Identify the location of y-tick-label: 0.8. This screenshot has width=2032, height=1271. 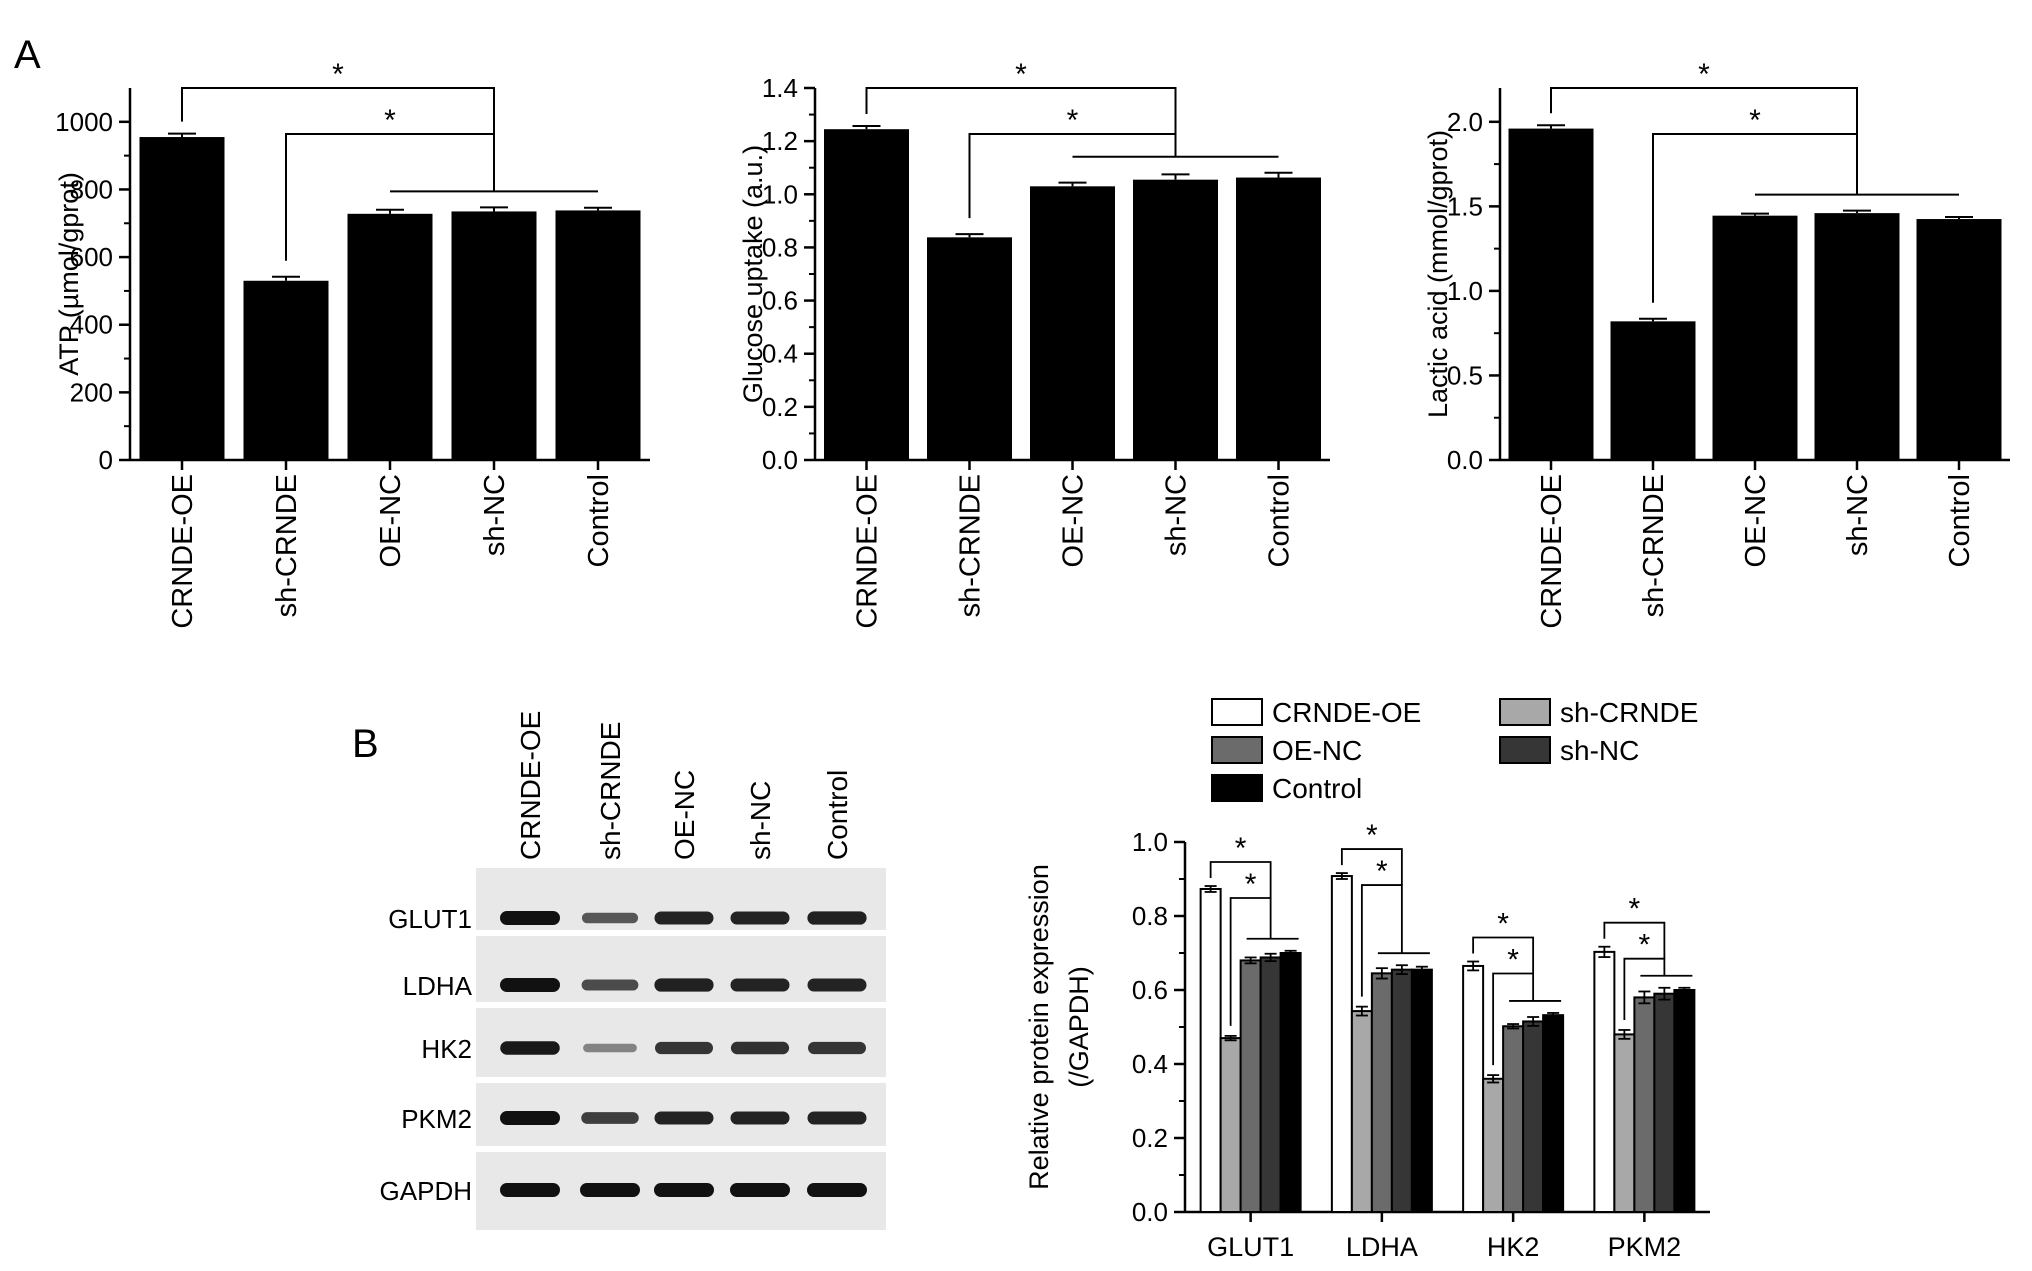
(780, 247).